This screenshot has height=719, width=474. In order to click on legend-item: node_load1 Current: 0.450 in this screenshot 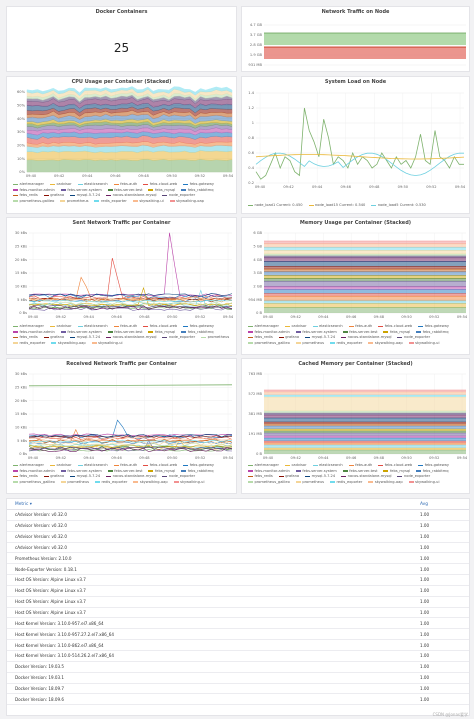, I will do `click(275, 205)`.